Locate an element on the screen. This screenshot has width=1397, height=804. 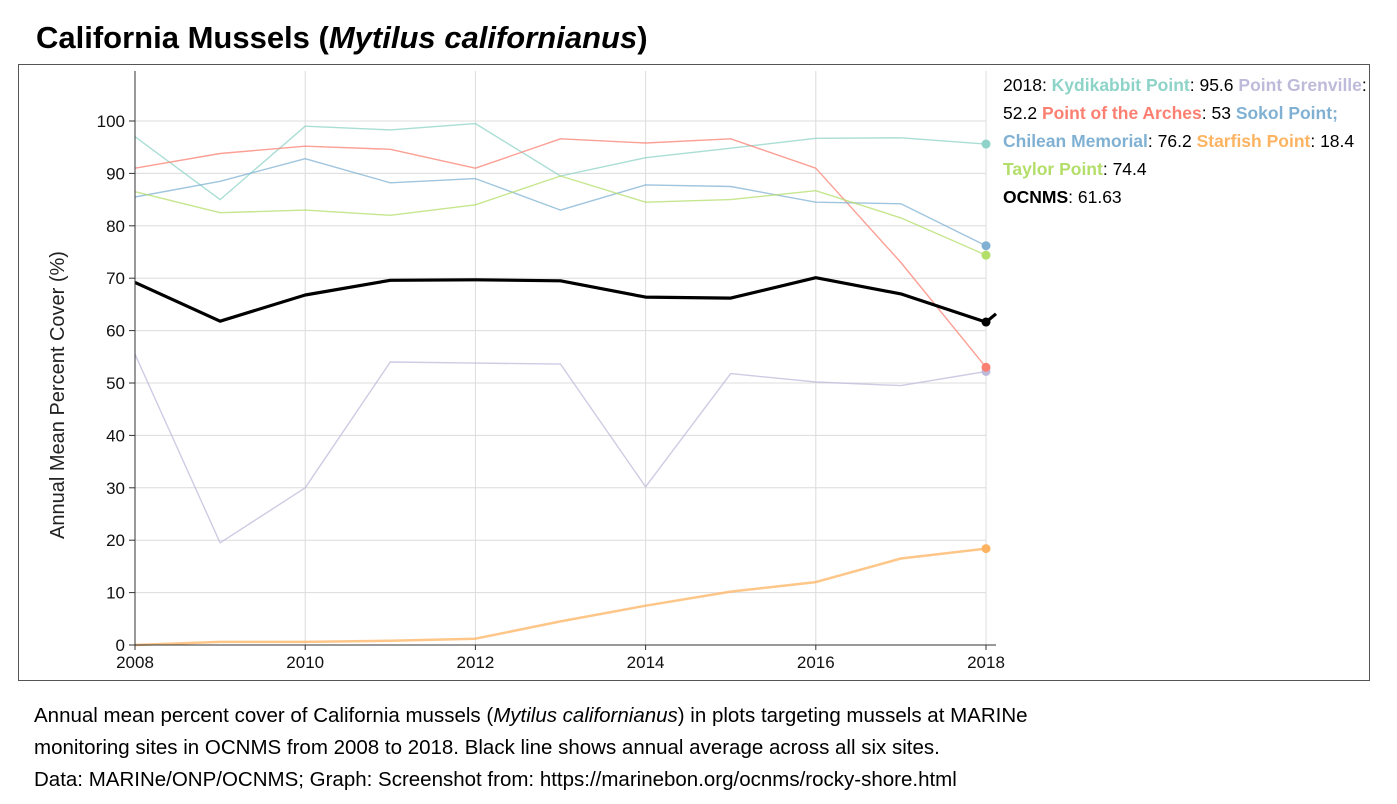
endpoint-marker-sokol-point-chilean-memorial is located at coordinates (986, 246).